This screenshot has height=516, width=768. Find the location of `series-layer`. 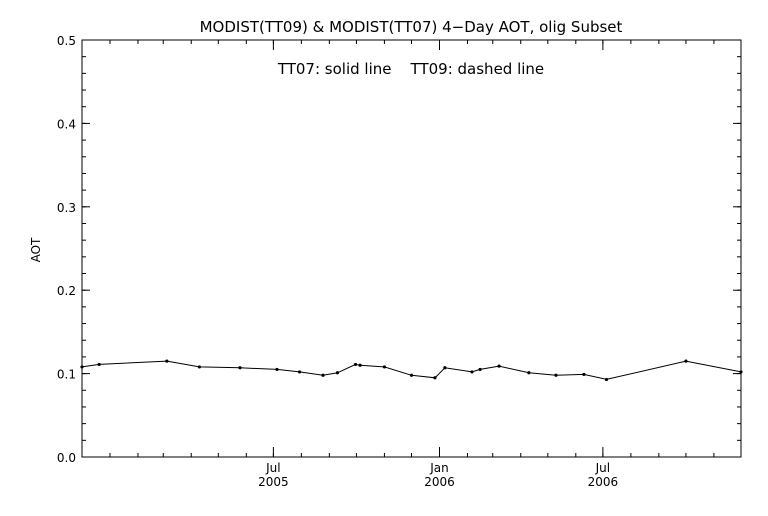

series-layer is located at coordinates (411, 370).